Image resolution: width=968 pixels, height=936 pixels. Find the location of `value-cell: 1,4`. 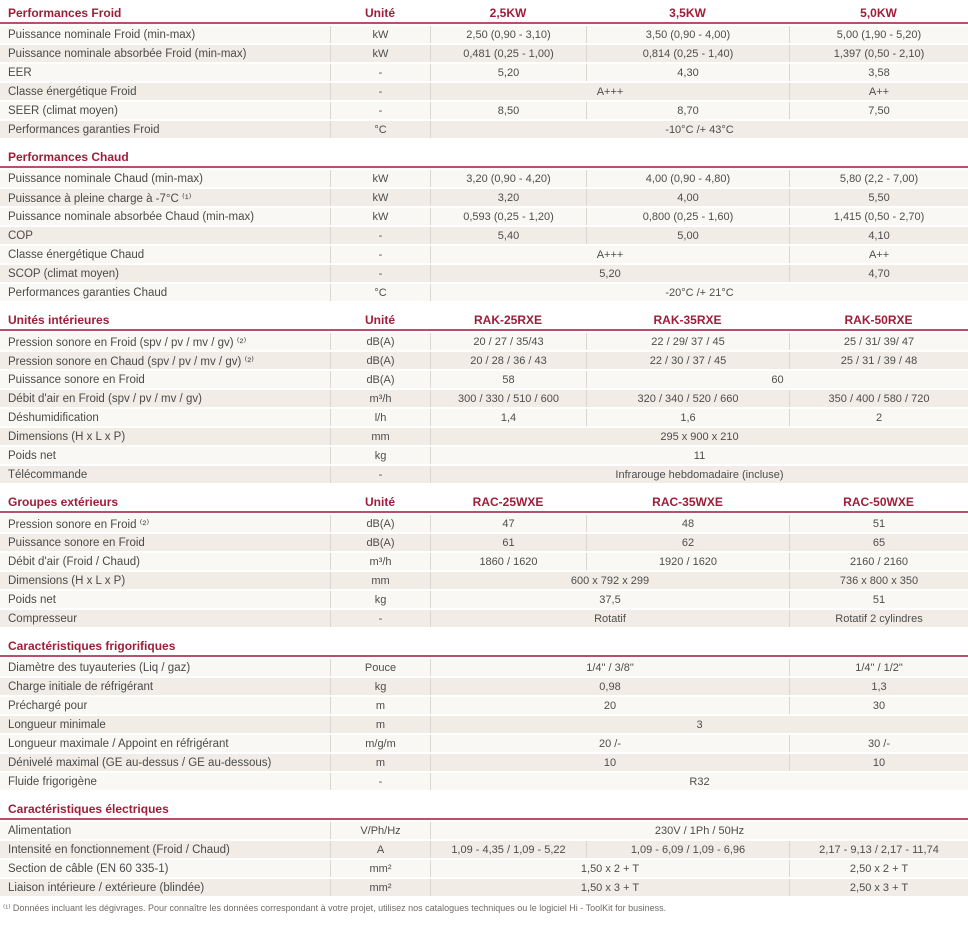

value-cell: 1,4 is located at coordinates (508, 417).